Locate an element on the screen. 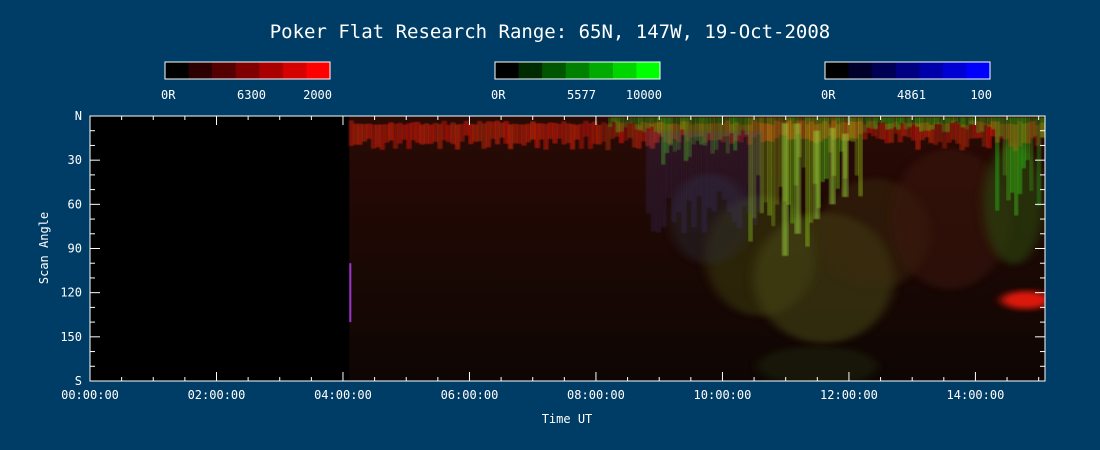 The width and height of the screenshot is (1100, 450). y-tick-label: N is located at coordinates (78, 116).